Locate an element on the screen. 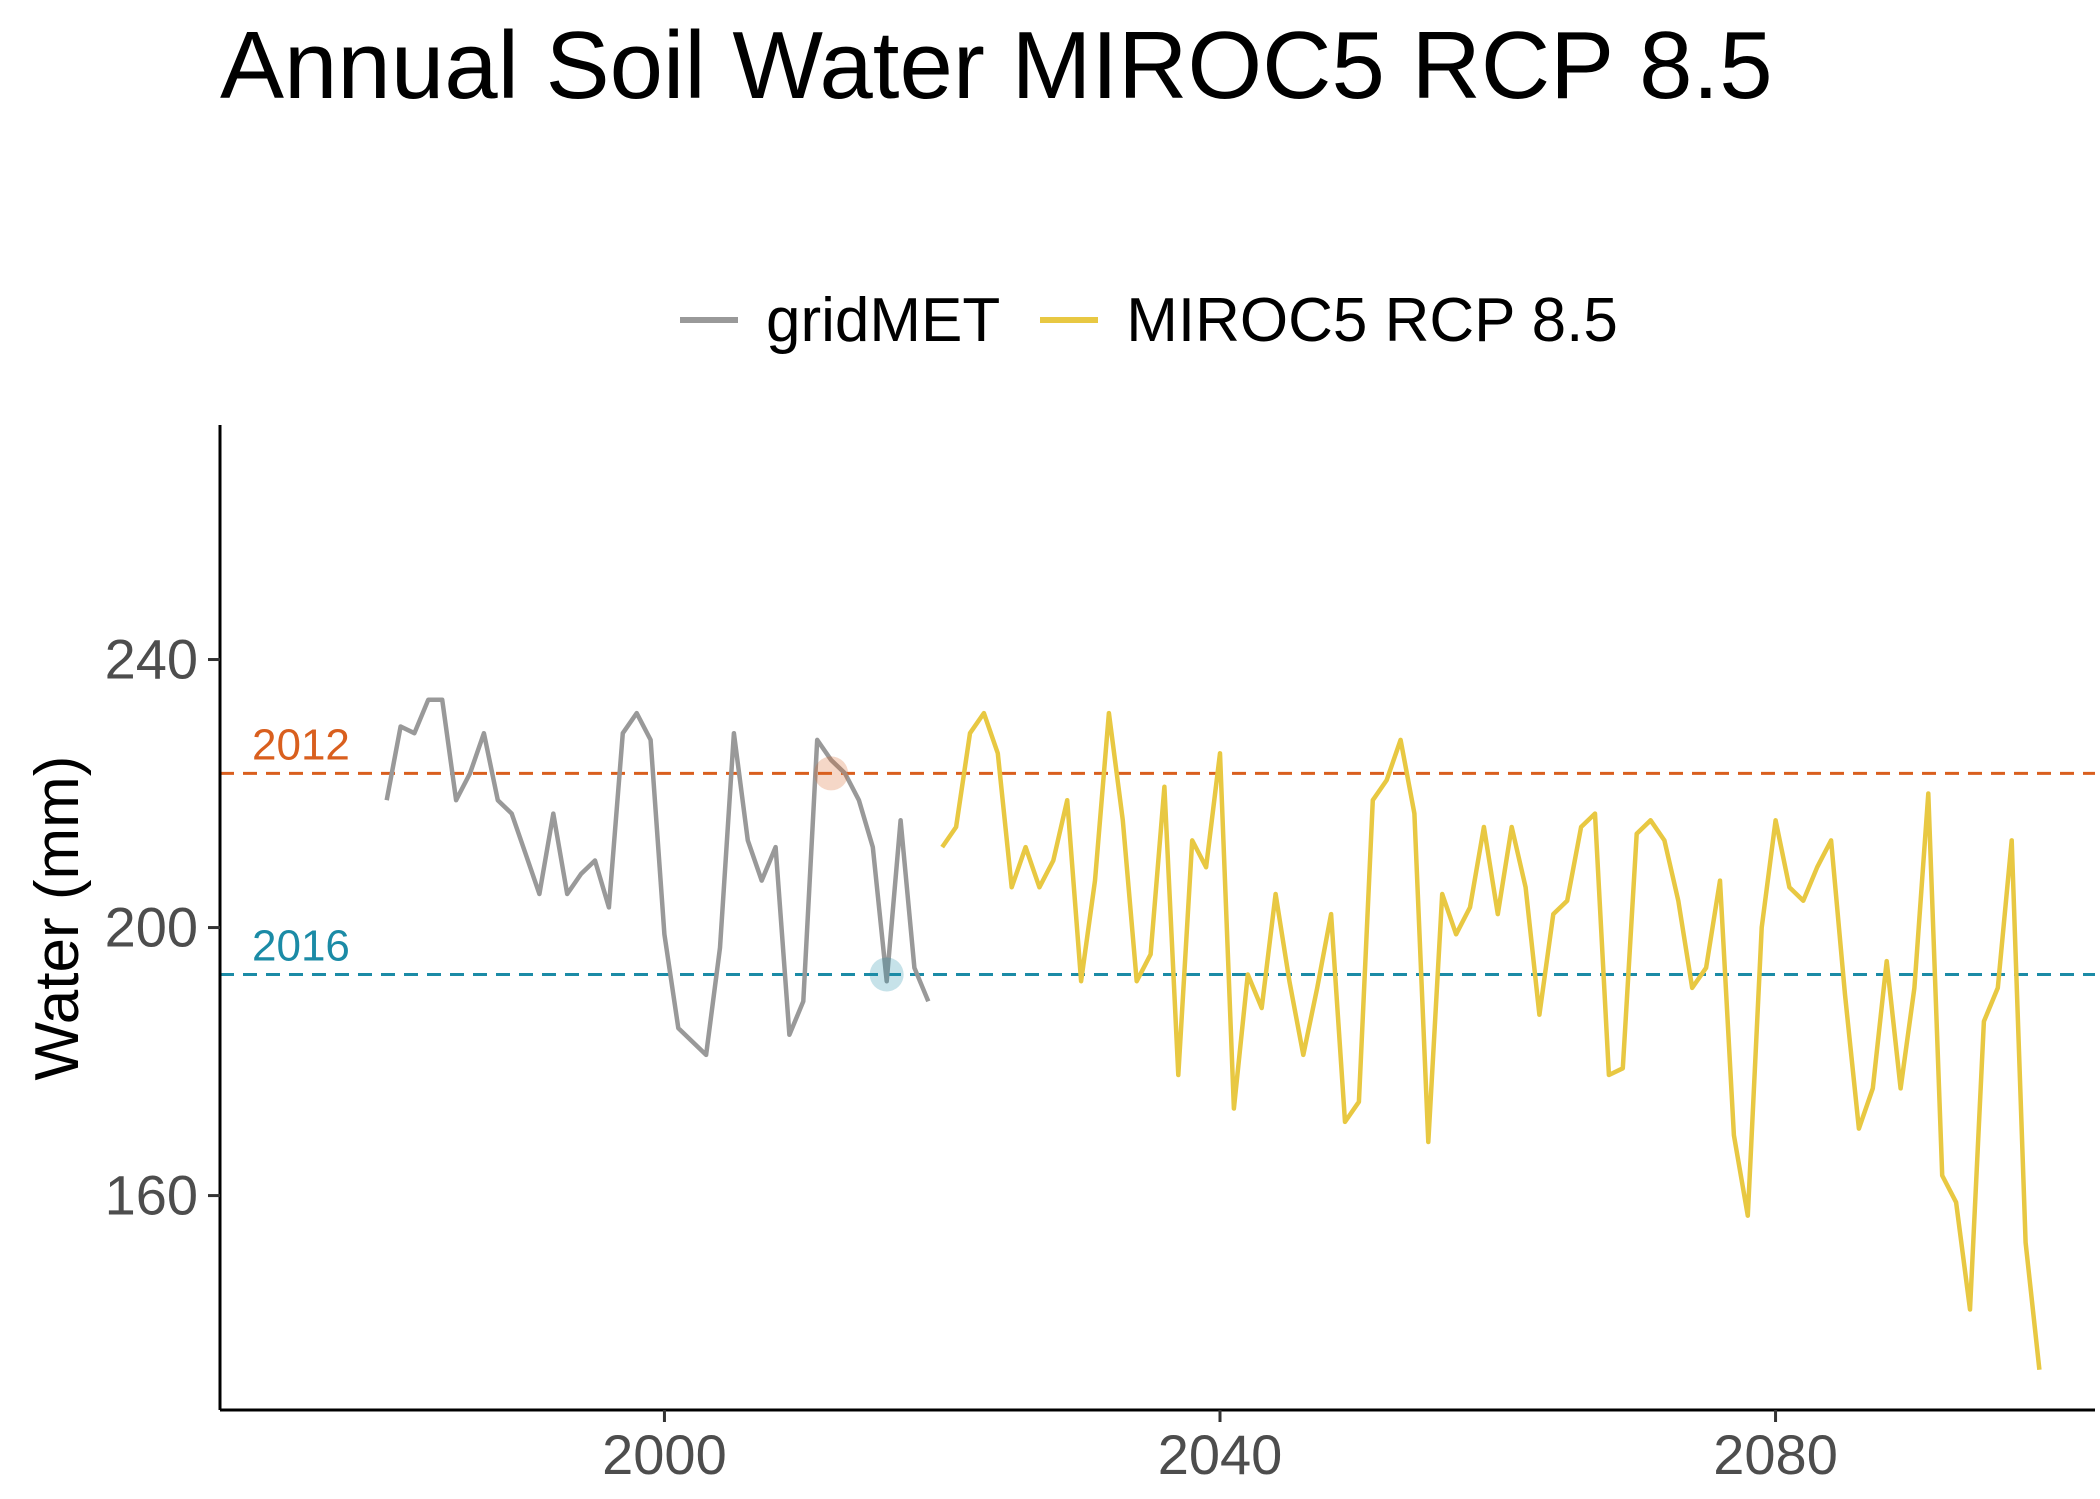 Image resolution: width=2100 pixels, height=1499 pixels. legend-item-miroc5: MIROC5 RCP 8.5 is located at coordinates (1329, 320).